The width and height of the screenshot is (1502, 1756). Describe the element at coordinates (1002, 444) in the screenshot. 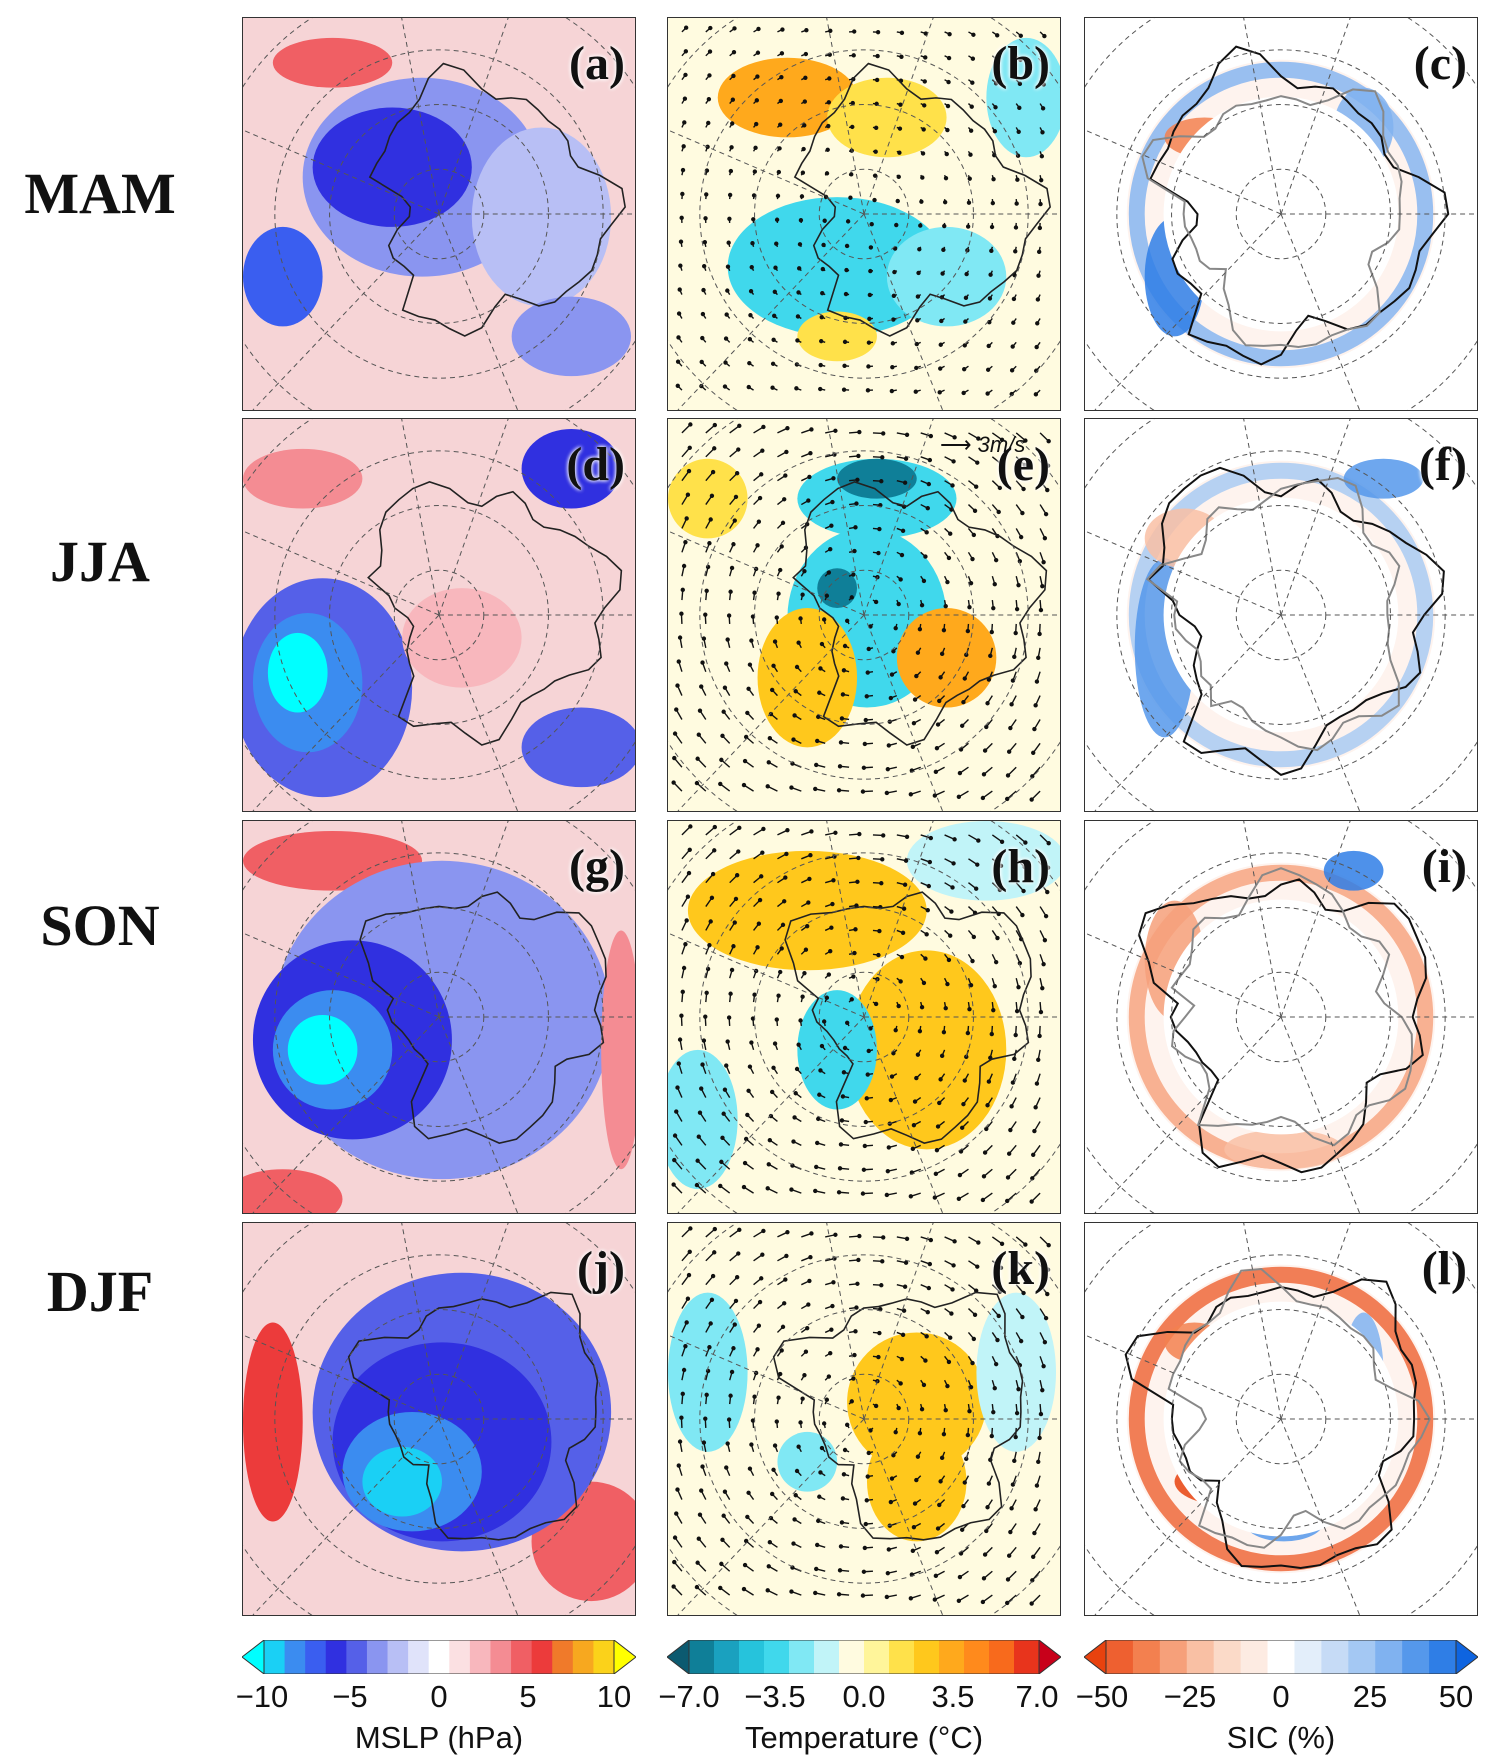

I see `reference-vector-label: 3m/s` at that location.